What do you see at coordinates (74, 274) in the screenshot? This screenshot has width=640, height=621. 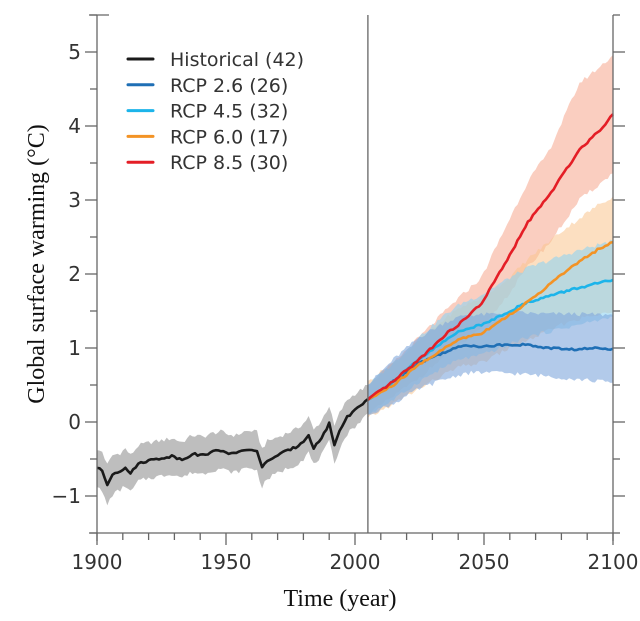 I see `y-tick-label: 2` at bounding box center [74, 274].